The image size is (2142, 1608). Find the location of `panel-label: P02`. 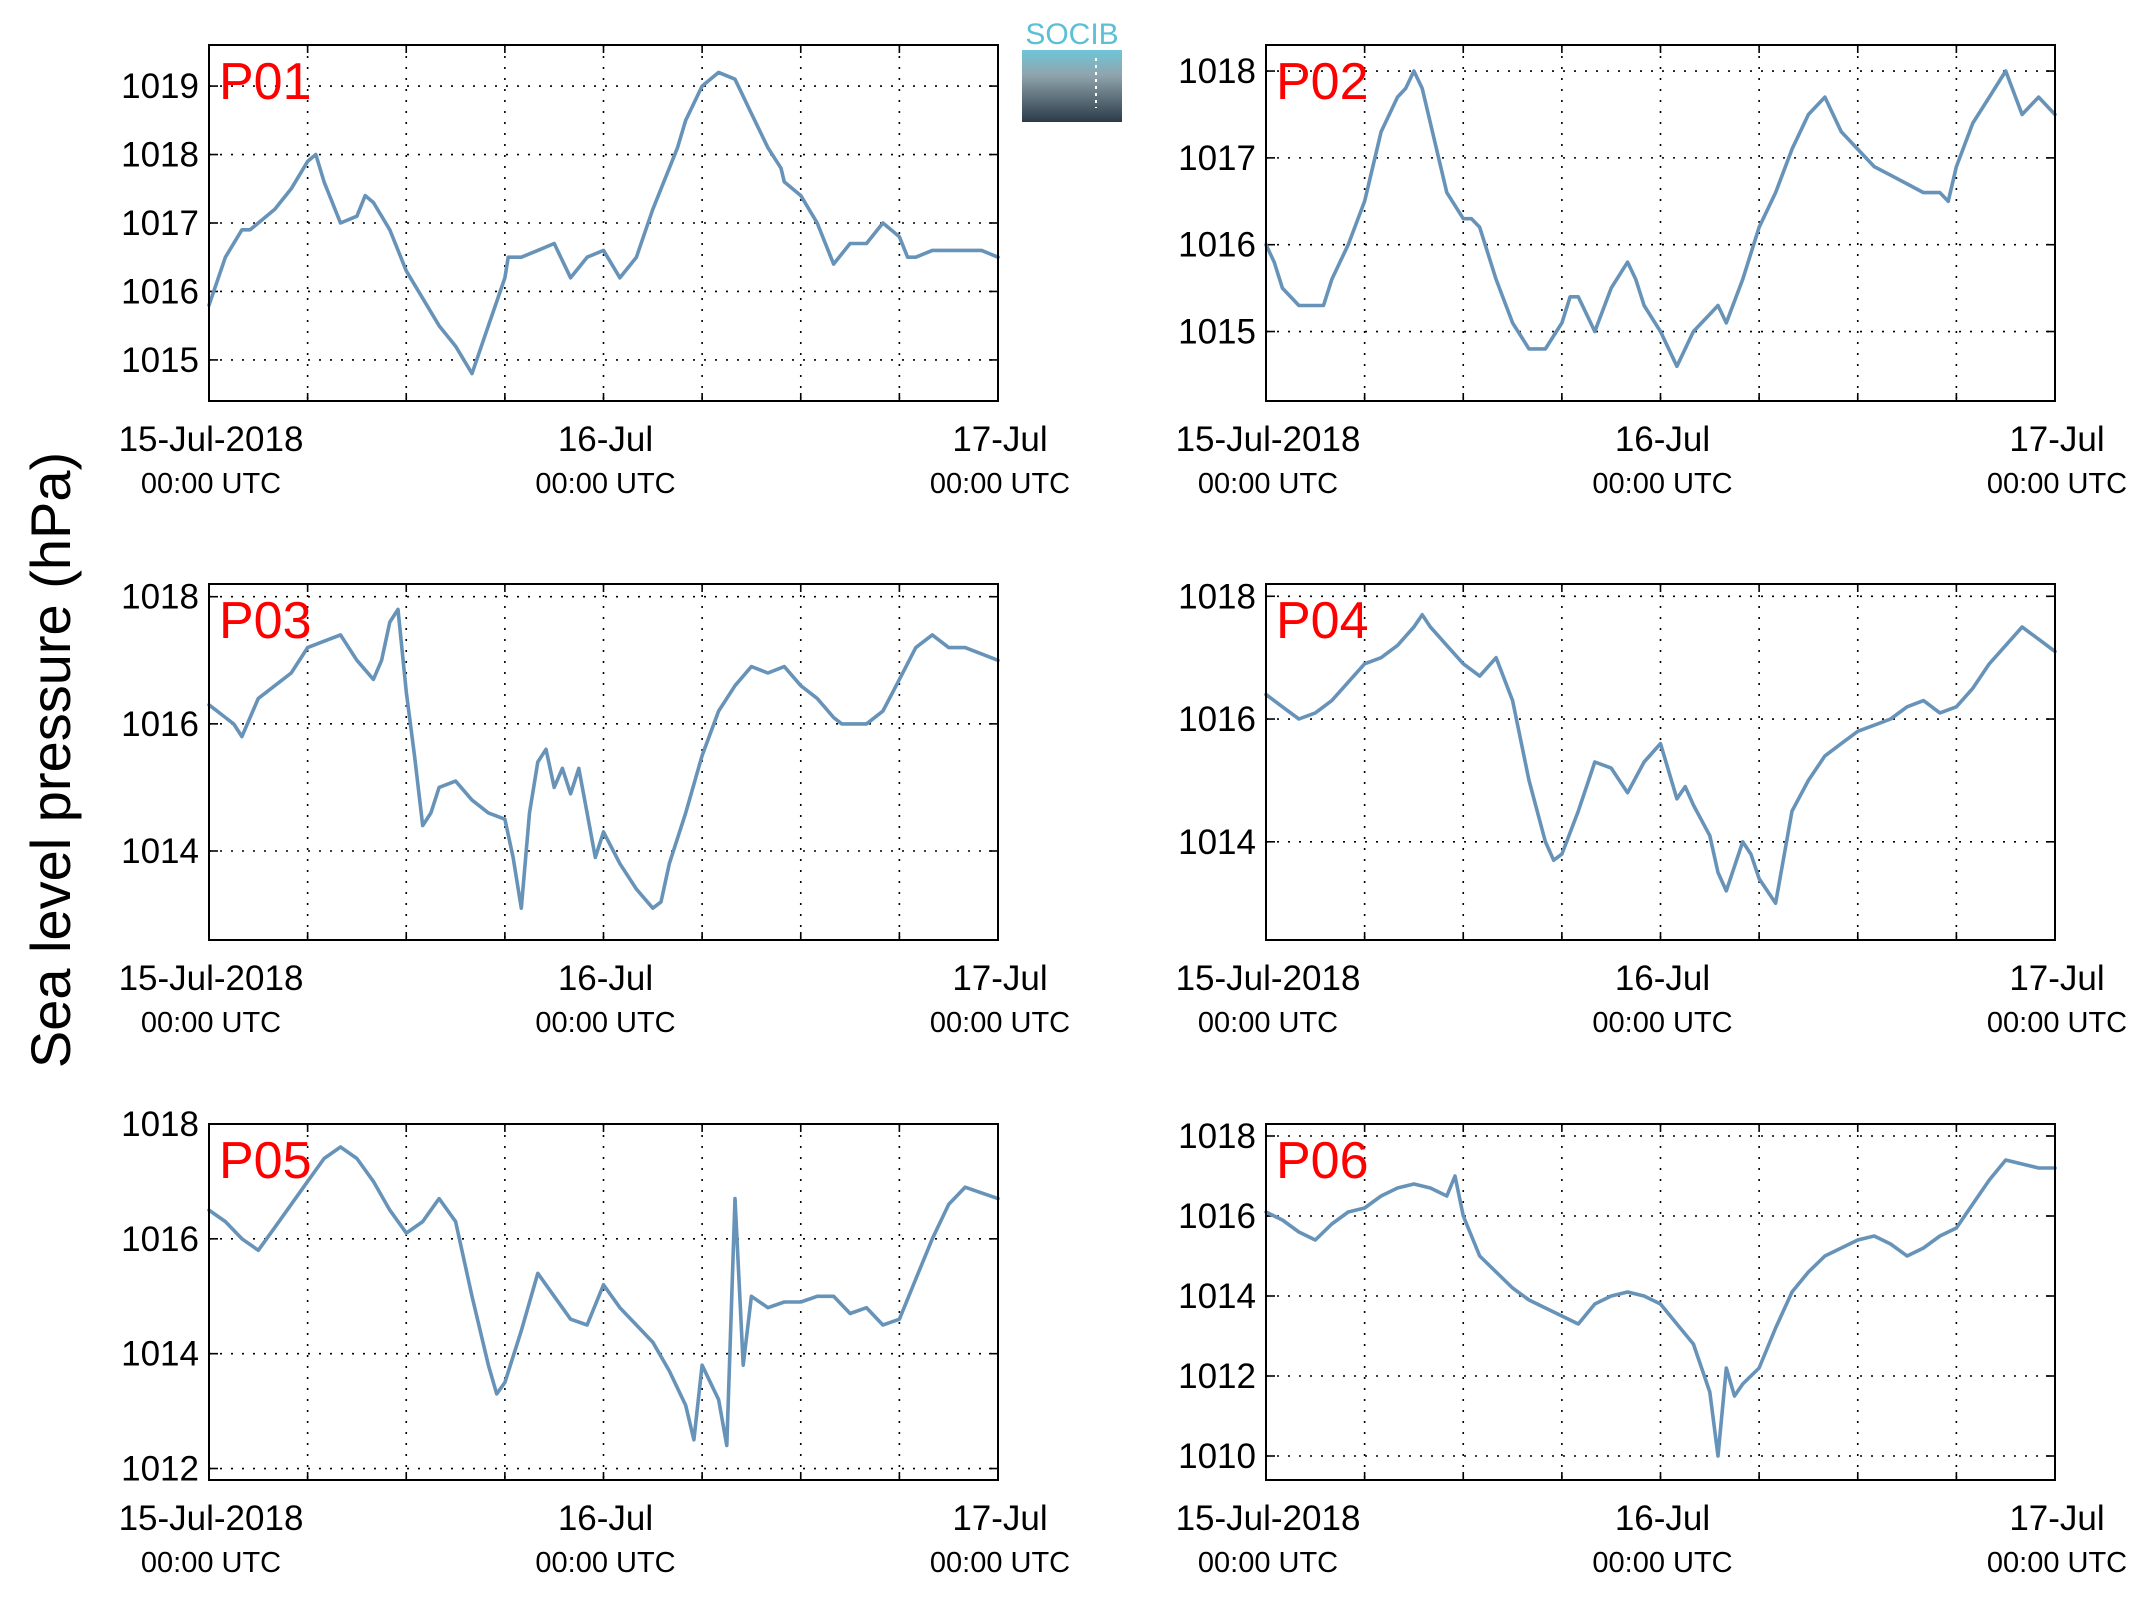

panel-label: P02 is located at coordinates (1322, 82).